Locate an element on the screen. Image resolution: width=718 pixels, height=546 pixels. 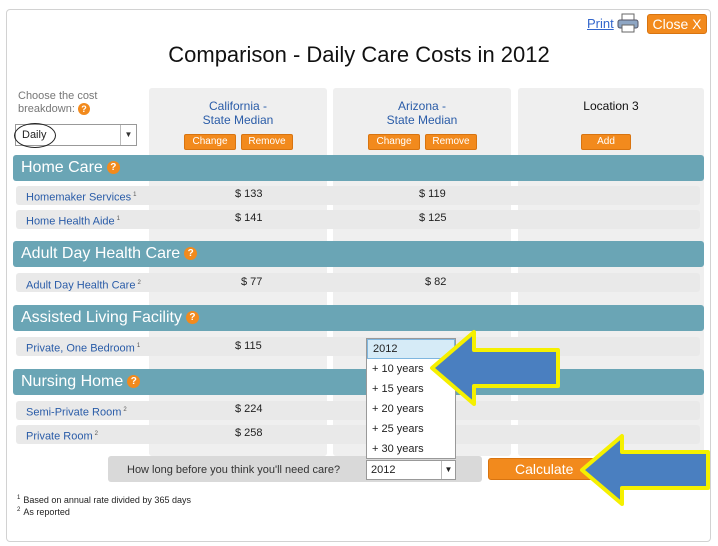
change-location-1-button: Change is located at coordinates (210, 142).